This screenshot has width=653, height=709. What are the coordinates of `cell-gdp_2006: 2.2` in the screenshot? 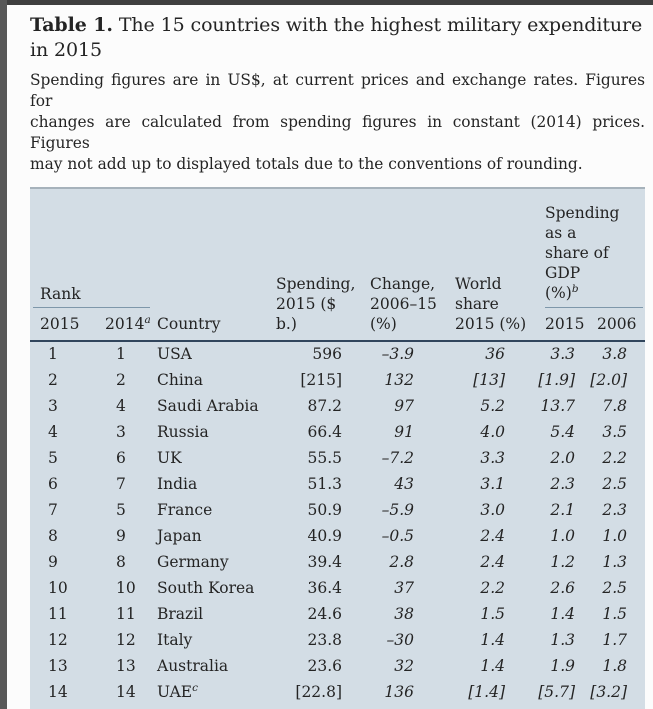 It's located at (615, 458).